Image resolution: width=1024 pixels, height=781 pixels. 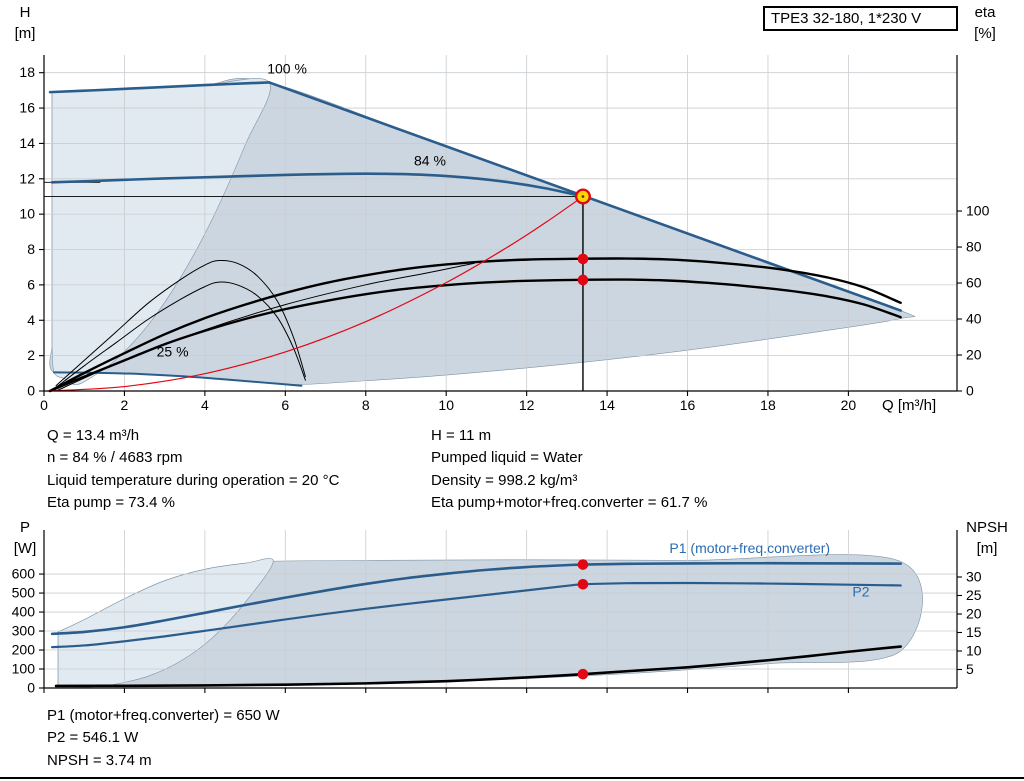 I want to click on npsh-marker, so click(x=583, y=674).